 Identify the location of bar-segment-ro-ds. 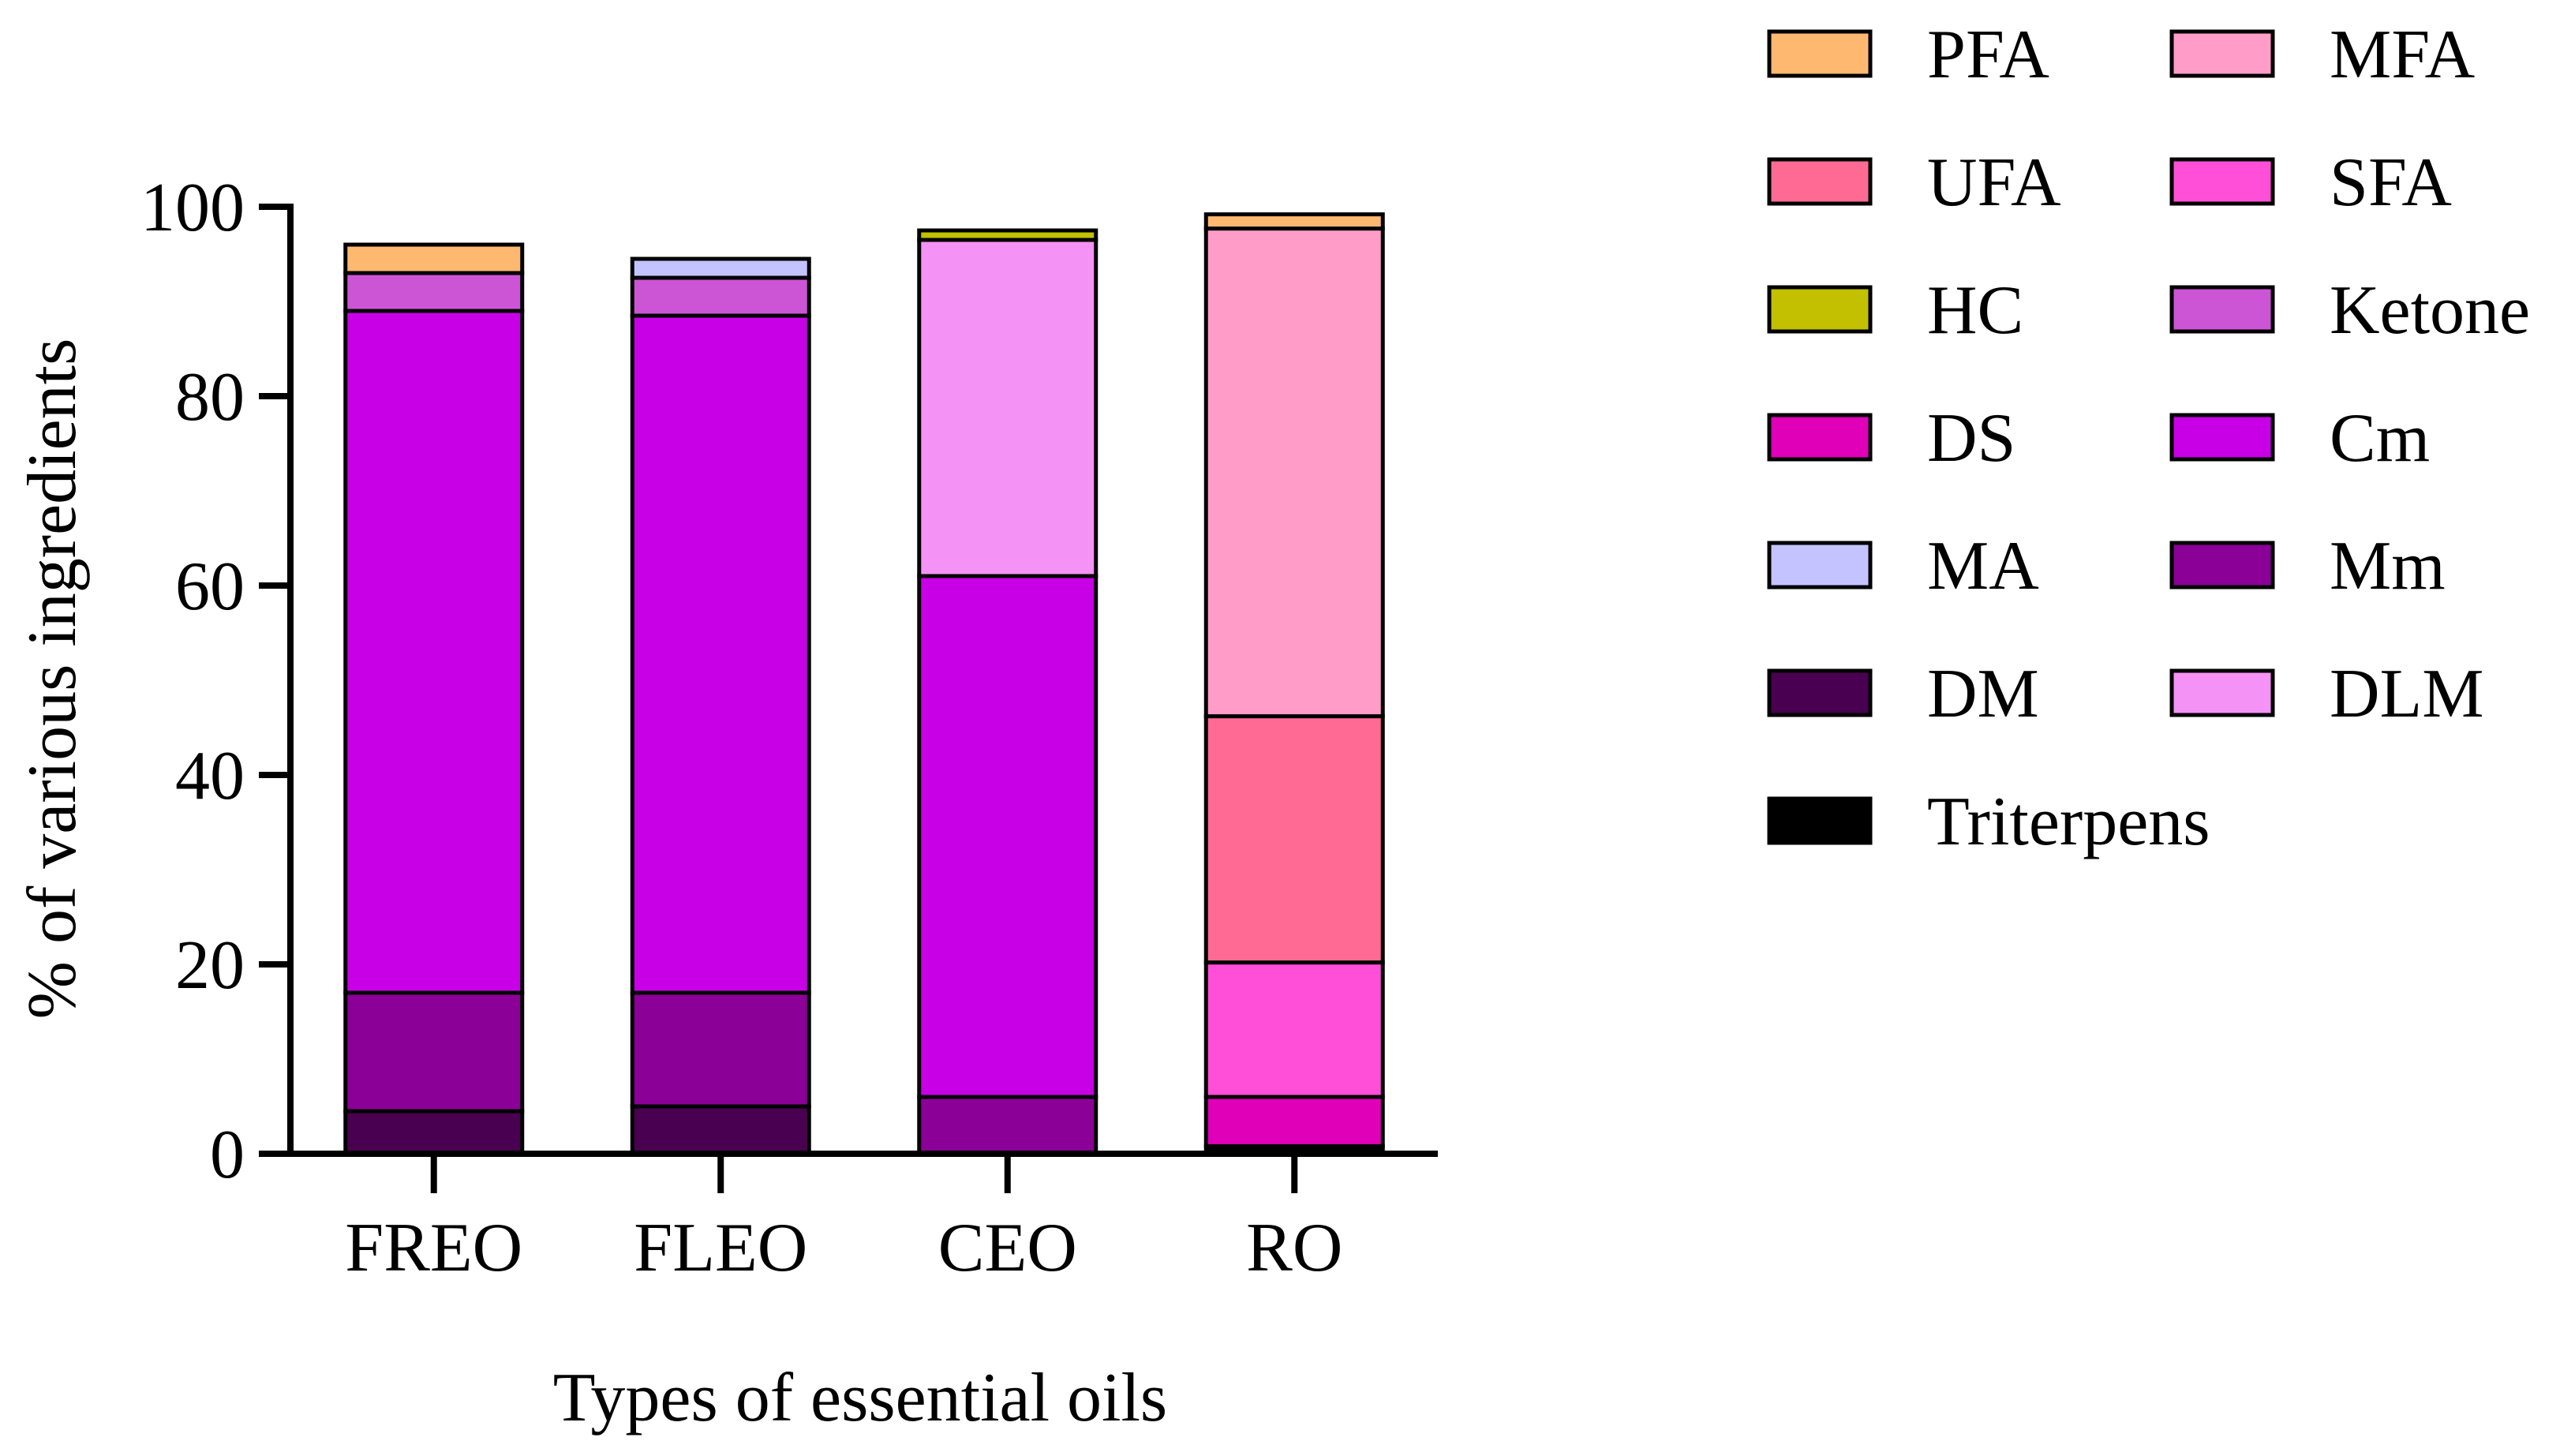
(1294, 1121).